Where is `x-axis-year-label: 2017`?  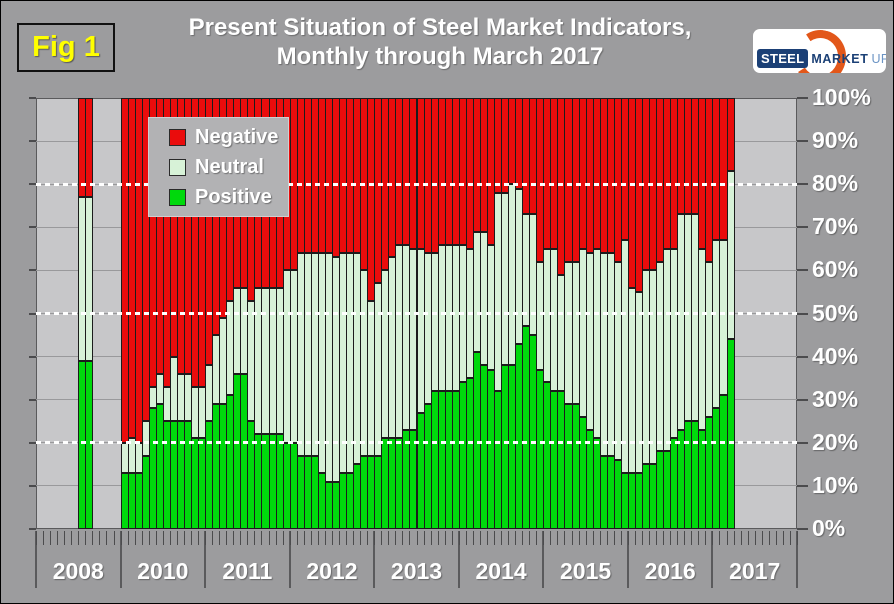 x-axis-year-label: 2017 is located at coordinates (755, 571).